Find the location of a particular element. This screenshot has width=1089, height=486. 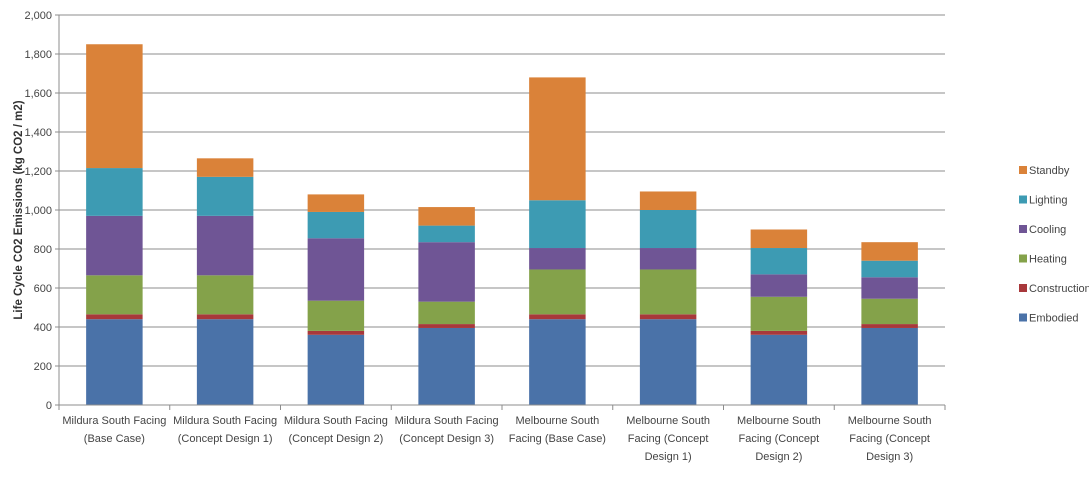

legend-item-cooling: Cooling is located at coordinates (1042, 230).